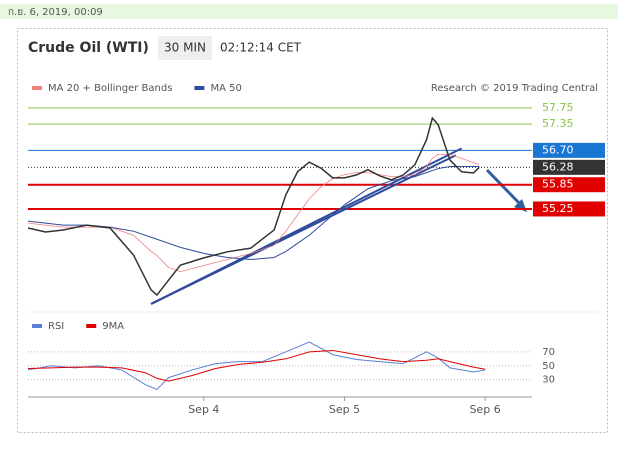 The width and height of the screenshot is (618, 455). Describe the element at coordinates (113, 326) in the screenshot. I see `legend-label: 9MA` at that location.